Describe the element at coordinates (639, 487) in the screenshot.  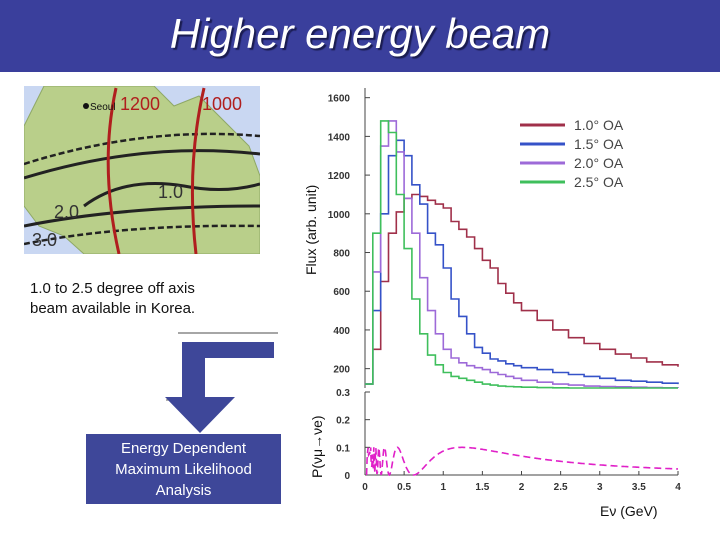
I see `prob-x-tick-label: 3.5` at that location.